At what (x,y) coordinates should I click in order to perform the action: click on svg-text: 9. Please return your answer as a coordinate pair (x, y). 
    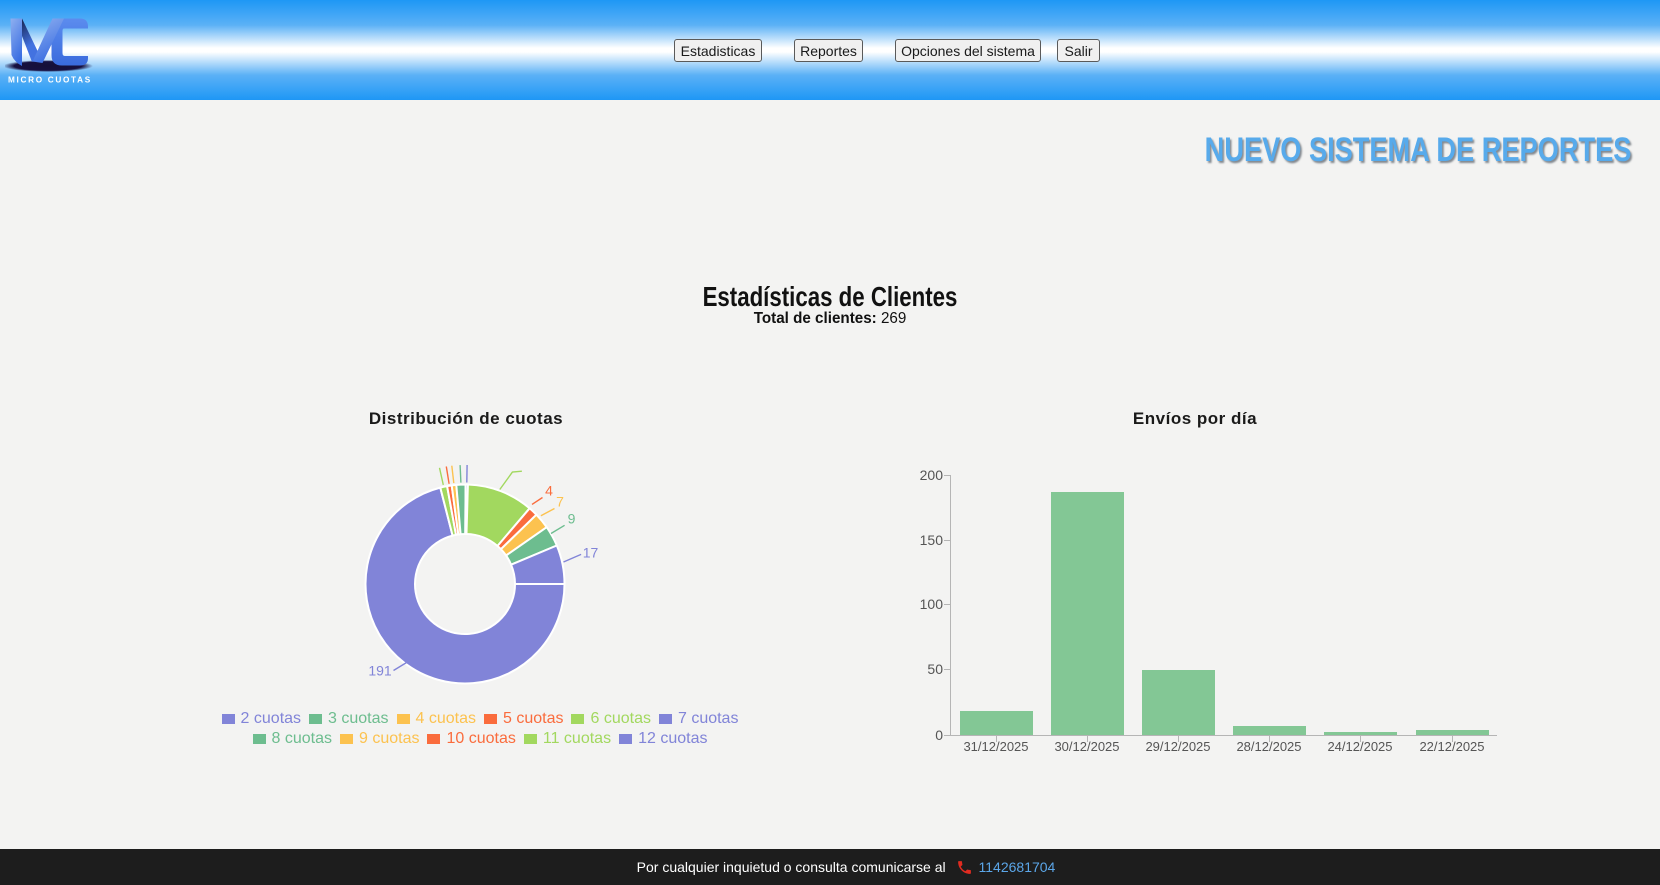
    Looking at the image, I should click on (572, 519).